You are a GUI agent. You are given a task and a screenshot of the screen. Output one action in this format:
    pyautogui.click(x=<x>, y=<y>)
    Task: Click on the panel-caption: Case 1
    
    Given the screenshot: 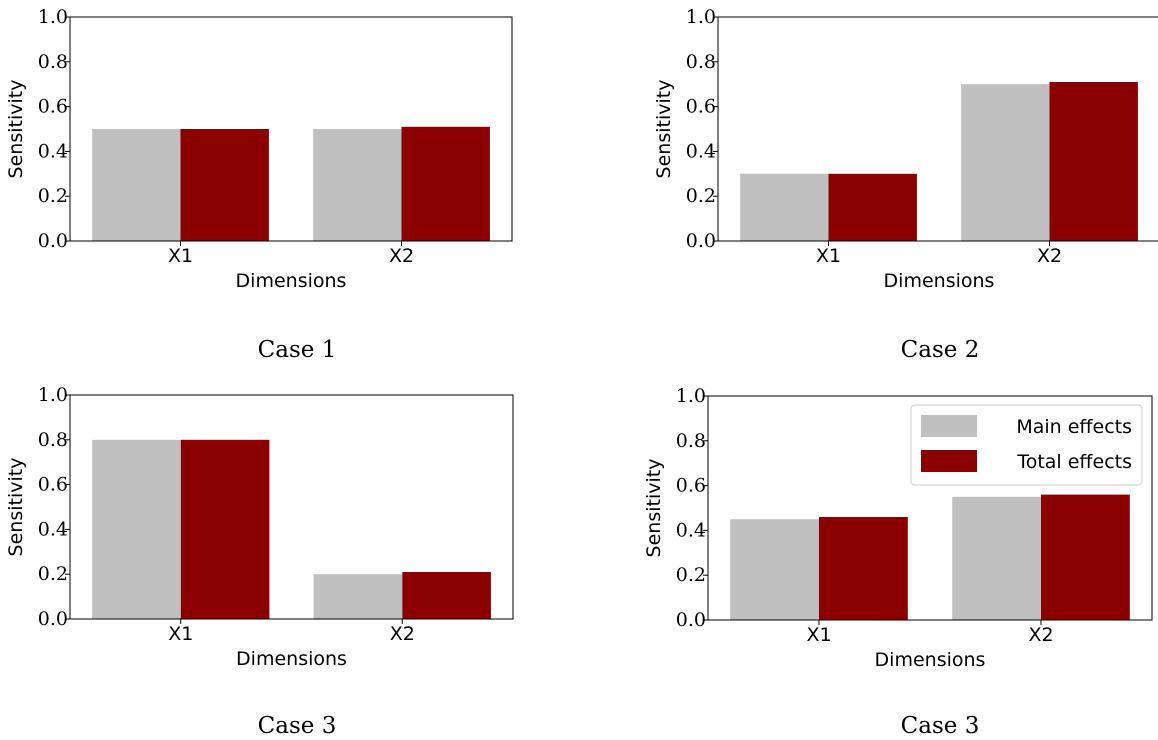 What is the action you would take?
    pyautogui.click(x=297, y=350)
    